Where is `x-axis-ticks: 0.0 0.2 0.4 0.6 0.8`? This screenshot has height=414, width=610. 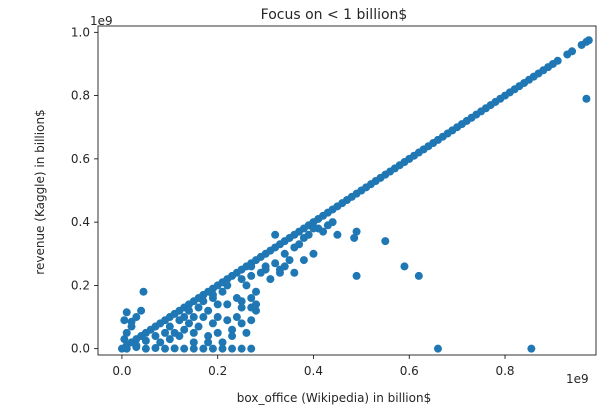
x-axis-ticks: 0.0 0.2 0.4 0.6 0.8 is located at coordinates (313, 366).